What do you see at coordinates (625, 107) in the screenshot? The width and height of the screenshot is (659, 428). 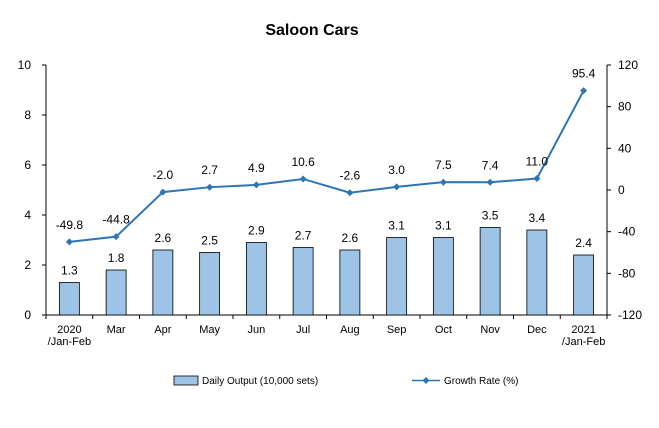 I see `y-right-tick-label: 80` at bounding box center [625, 107].